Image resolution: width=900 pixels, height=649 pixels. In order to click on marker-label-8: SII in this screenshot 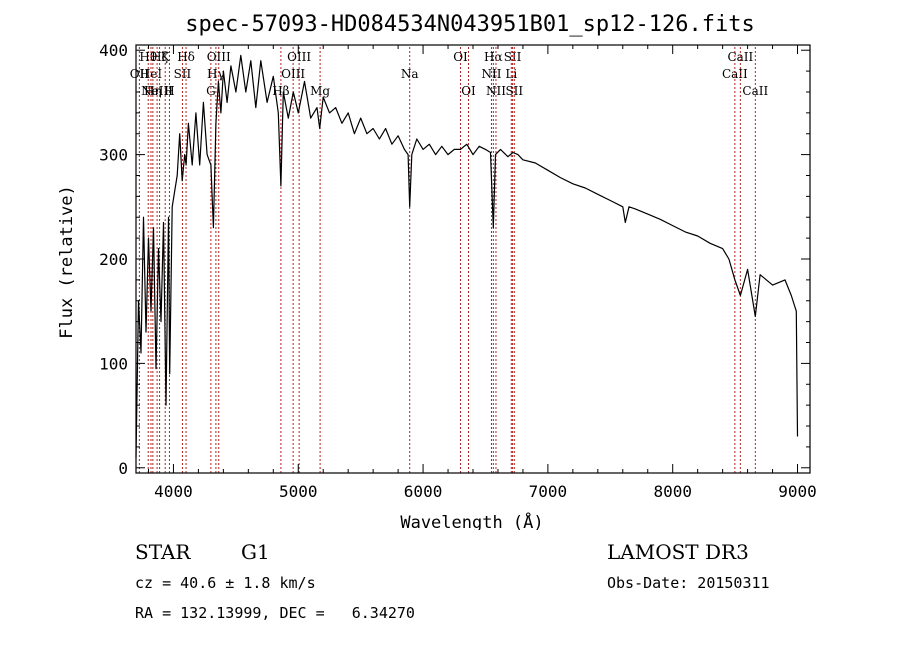, I will do `click(183, 74)`.